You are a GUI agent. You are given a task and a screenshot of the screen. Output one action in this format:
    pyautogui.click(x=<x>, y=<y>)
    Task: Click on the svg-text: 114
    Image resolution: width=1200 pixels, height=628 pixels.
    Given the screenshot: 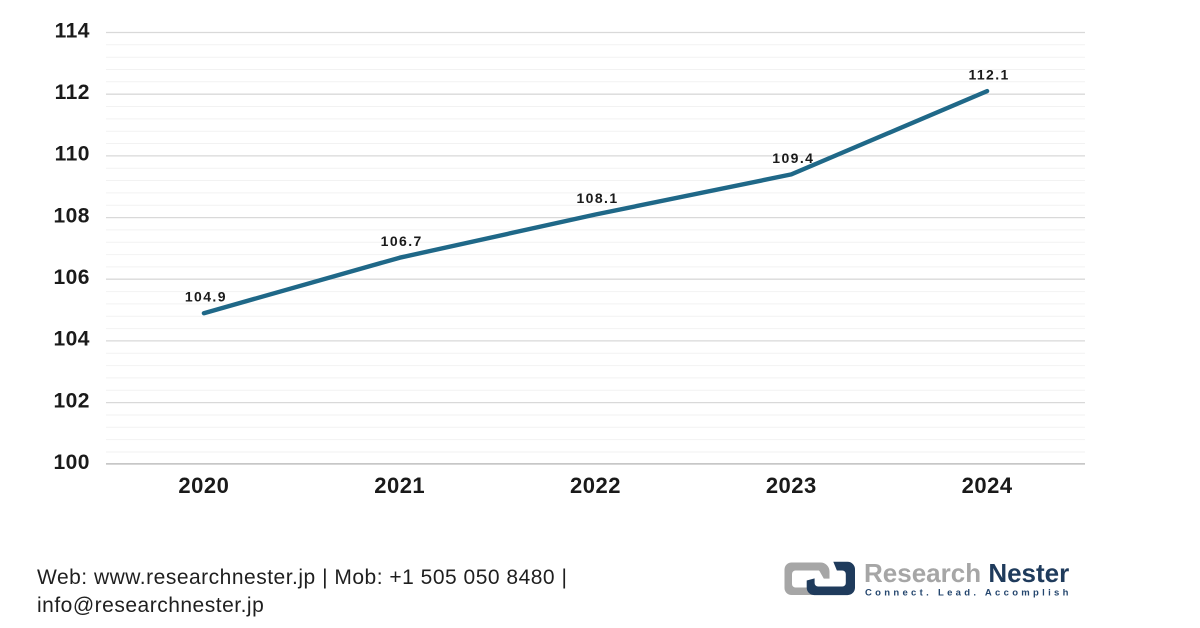 What is the action you would take?
    pyautogui.click(x=72, y=30)
    